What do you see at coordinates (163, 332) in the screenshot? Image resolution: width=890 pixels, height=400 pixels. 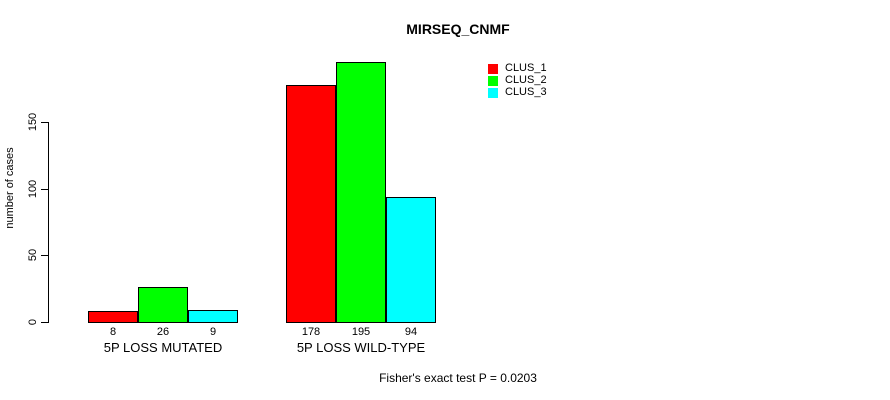 I see `bar-value-label: 26` at bounding box center [163, 332].